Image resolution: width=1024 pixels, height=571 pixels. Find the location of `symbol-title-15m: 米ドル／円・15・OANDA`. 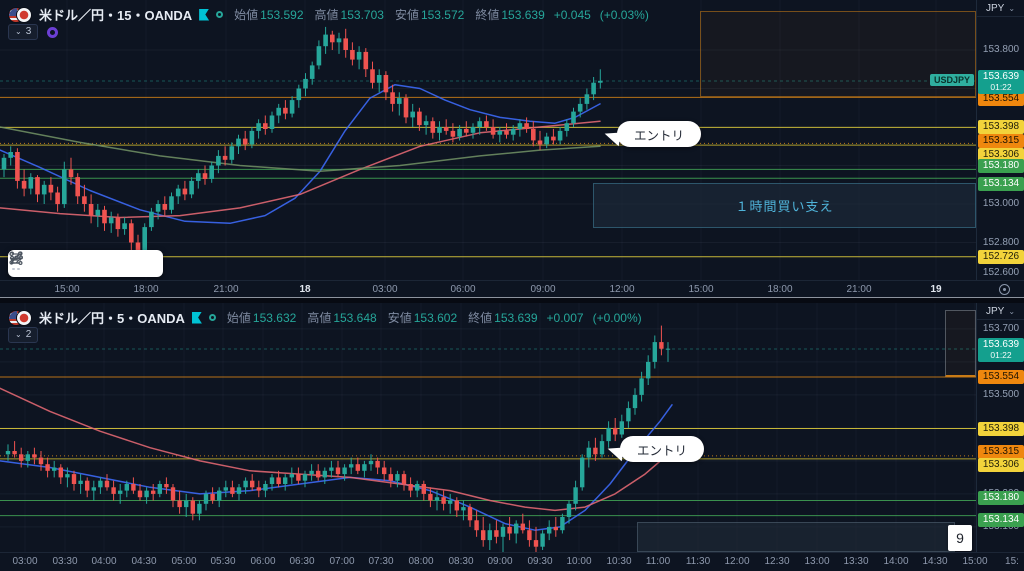

symbol-title-15m: 米ドル／円・15・OANDA is located at coordinates (116, 15).